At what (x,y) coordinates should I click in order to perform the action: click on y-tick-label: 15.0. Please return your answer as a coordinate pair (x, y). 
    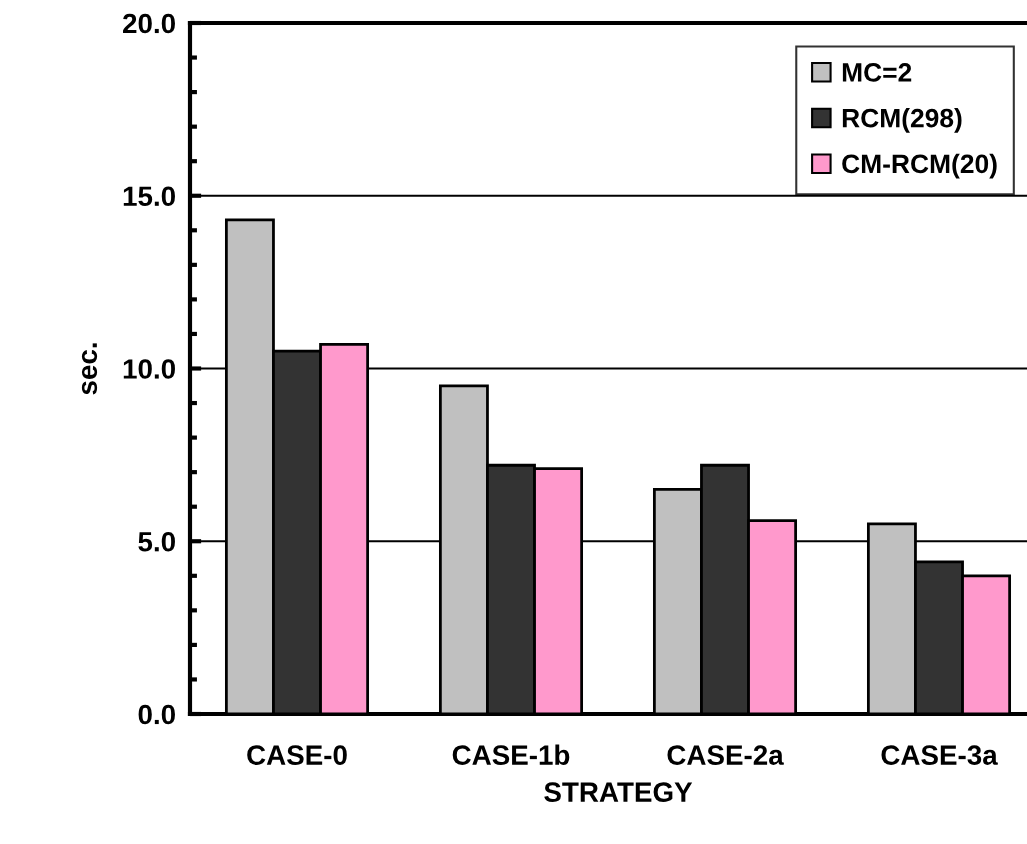
    Looking at the image, I should click on (149, 196).